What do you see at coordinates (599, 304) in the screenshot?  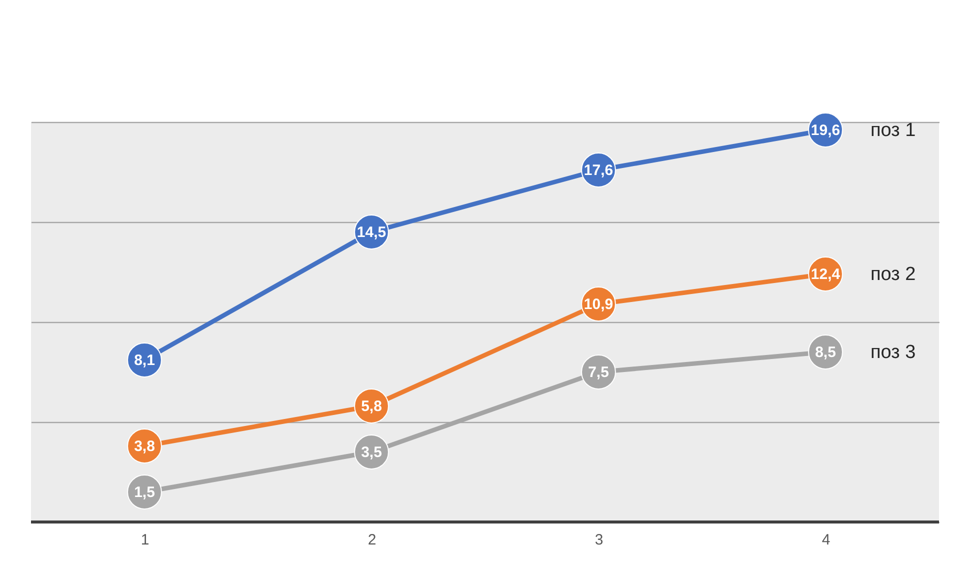 I see `data-label: 10,9` at bounding box center [599, 304].